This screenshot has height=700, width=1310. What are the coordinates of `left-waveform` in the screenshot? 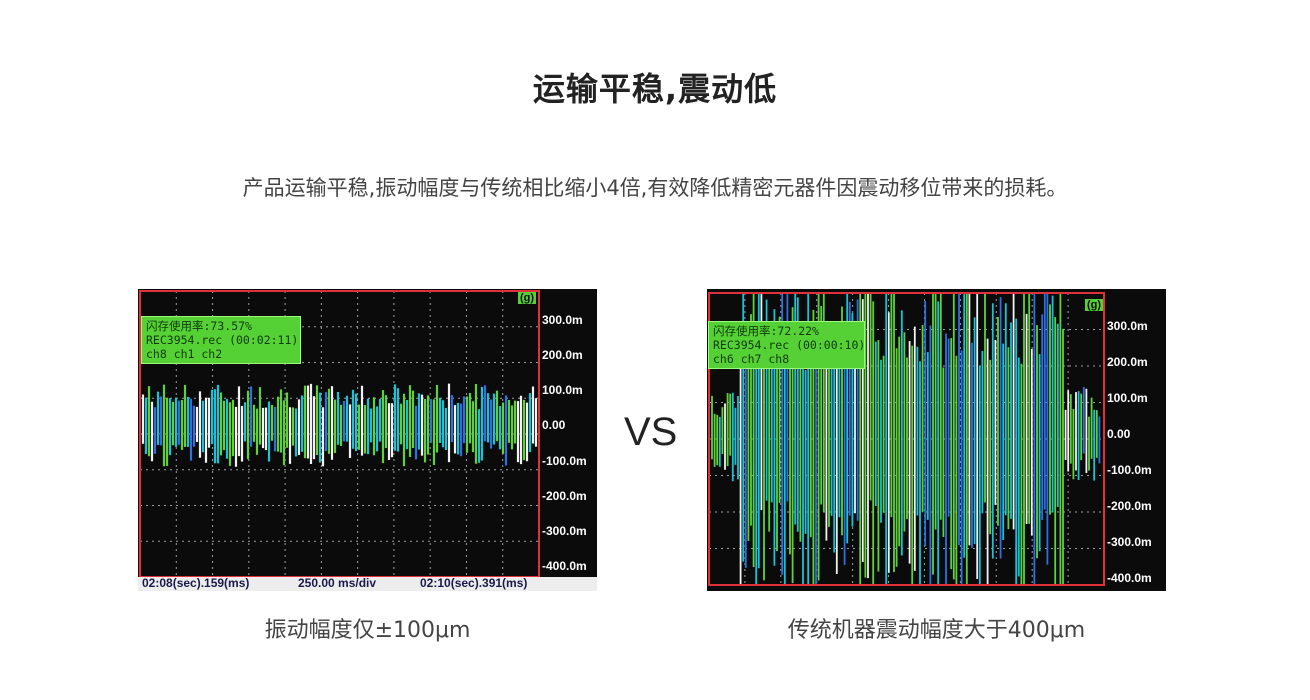 It's located at (339, 434).